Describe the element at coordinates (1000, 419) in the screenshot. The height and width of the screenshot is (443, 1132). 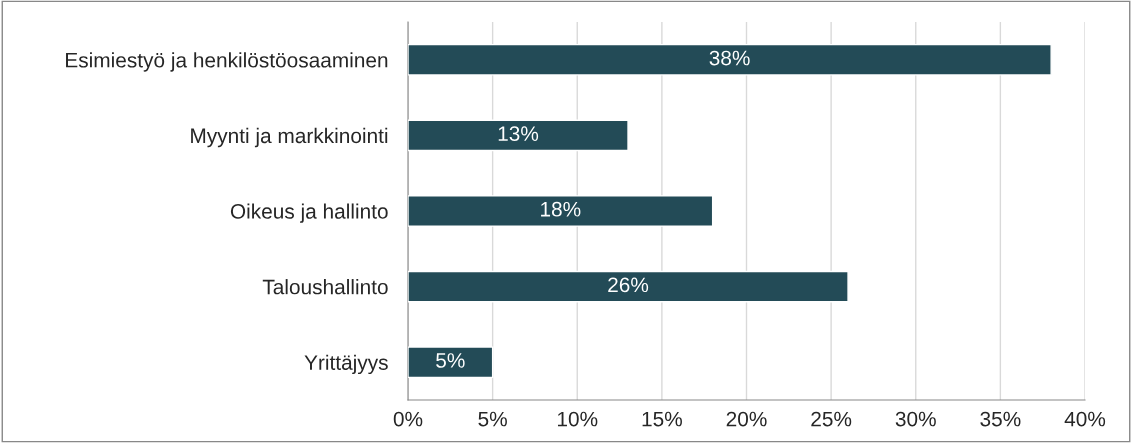
I see `x-tick-label: 35%` at that location.